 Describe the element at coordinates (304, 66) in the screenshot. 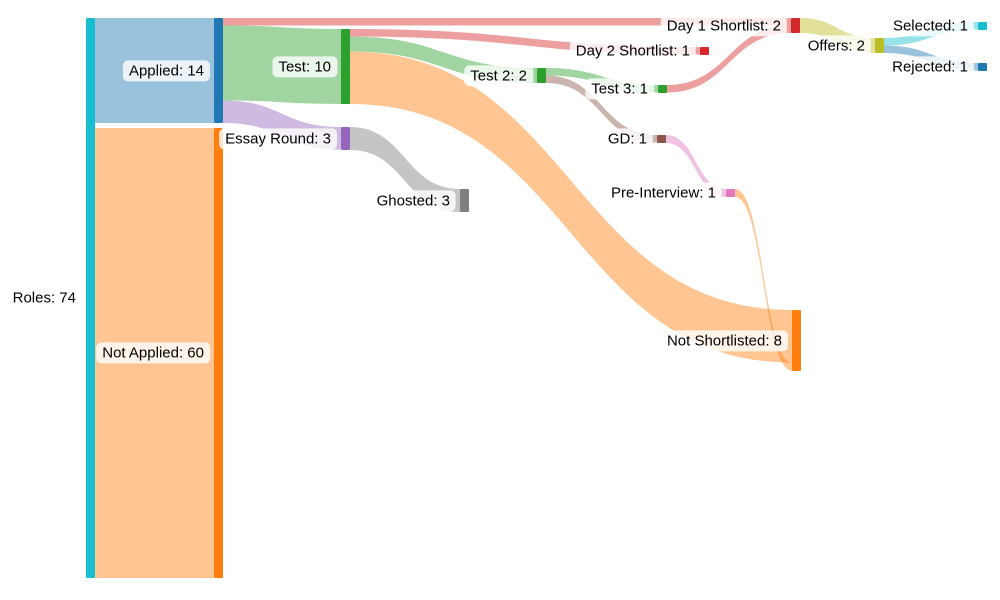

I see `label-test: Test: 10` at that location.